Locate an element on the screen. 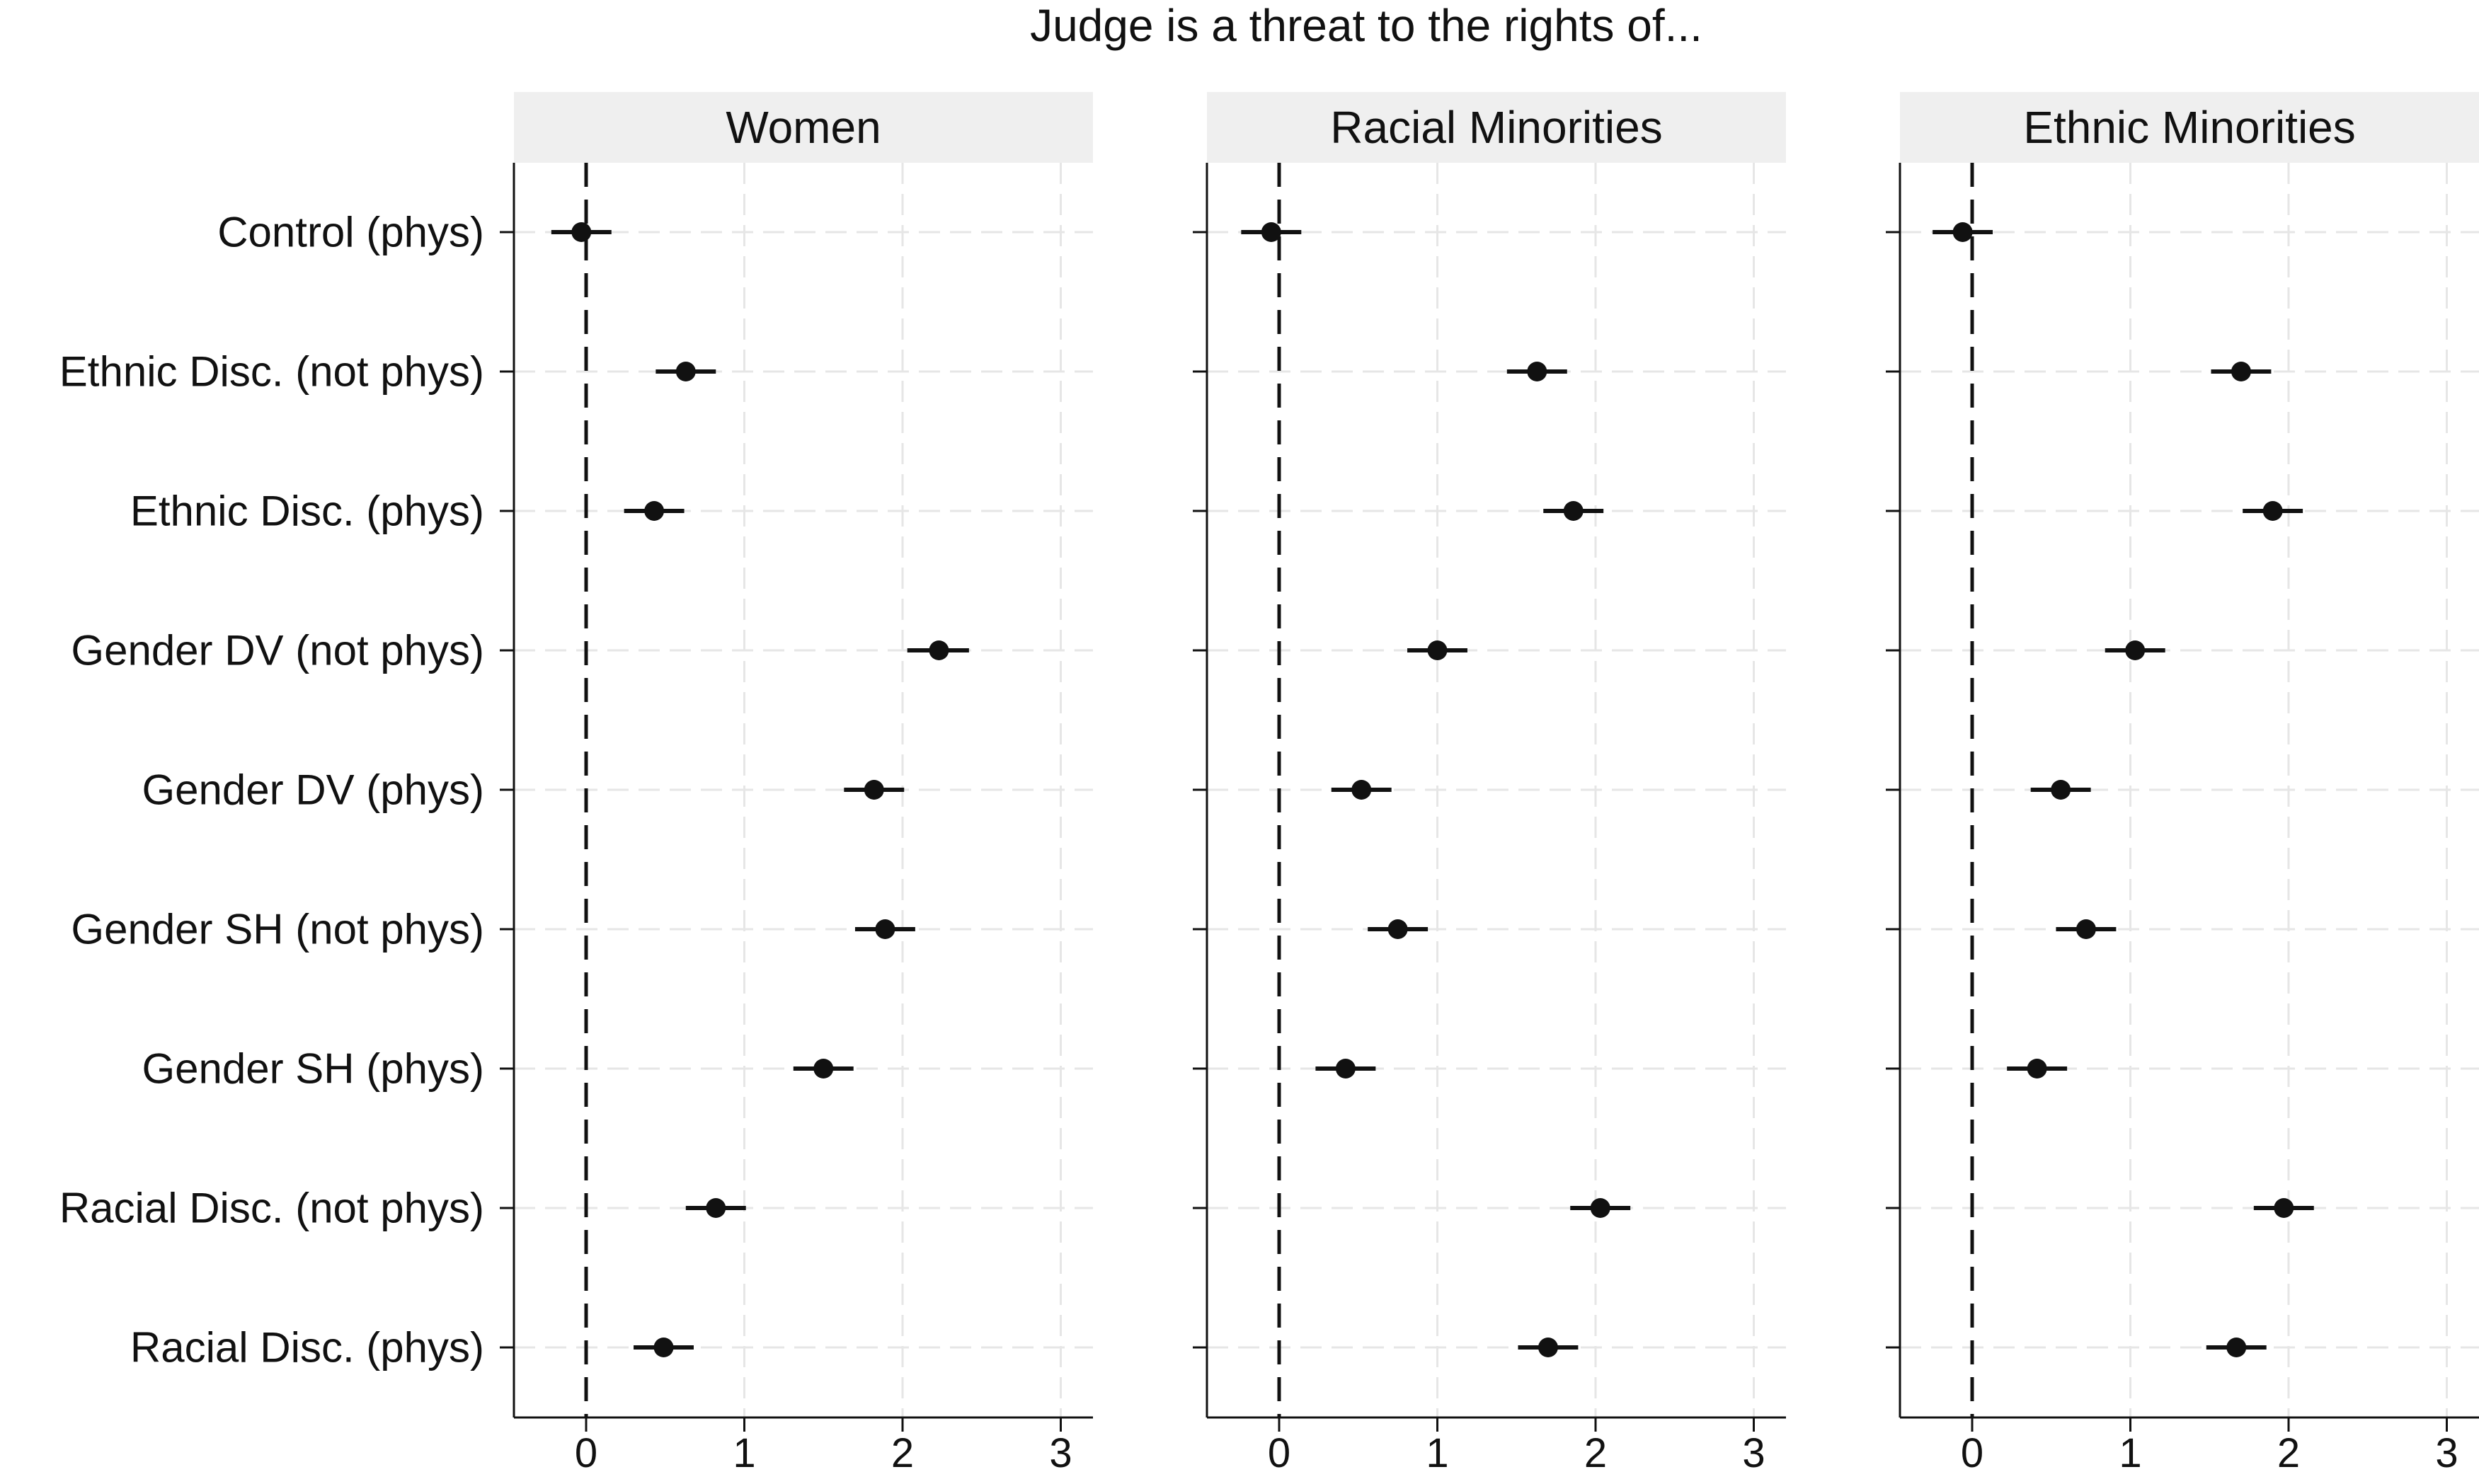 The image size is (2479, 1484). category-label-racial-disc-not-phys: Racial Disc. (not phys) is located at coordinates (271, 1208).